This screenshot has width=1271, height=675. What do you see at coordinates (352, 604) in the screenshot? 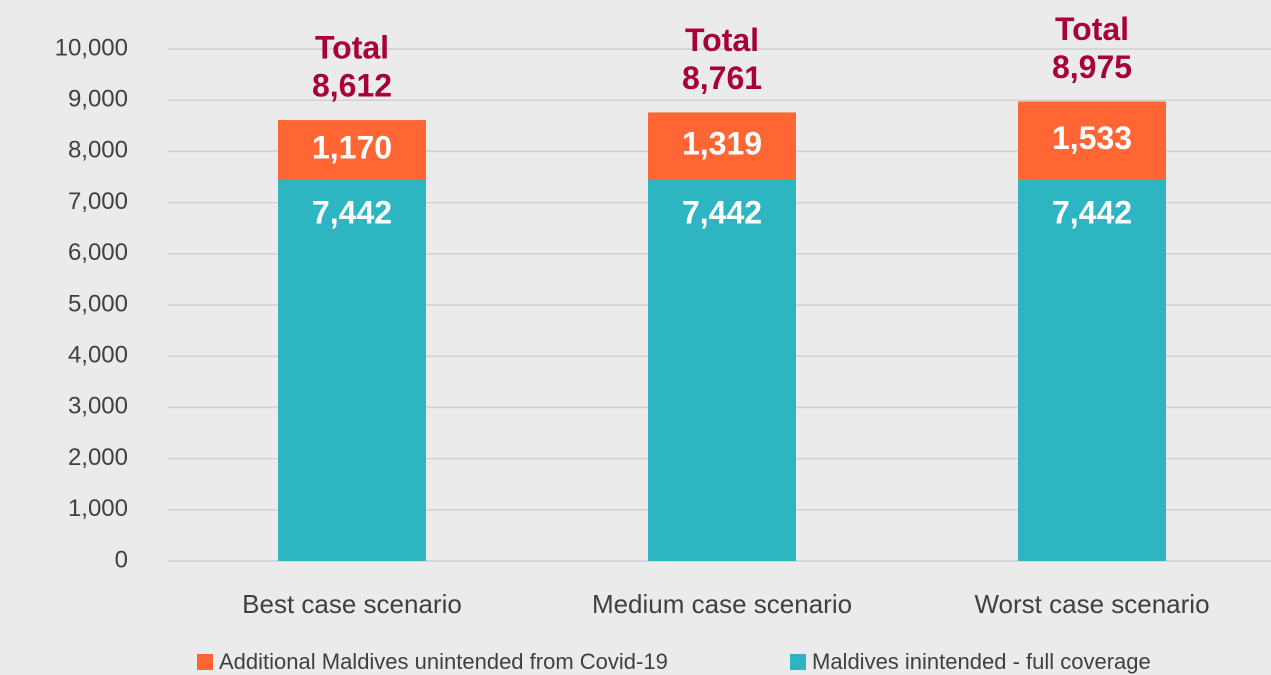
I see `x-tick-label: Best case scenario` at bounding box center [352, 604].